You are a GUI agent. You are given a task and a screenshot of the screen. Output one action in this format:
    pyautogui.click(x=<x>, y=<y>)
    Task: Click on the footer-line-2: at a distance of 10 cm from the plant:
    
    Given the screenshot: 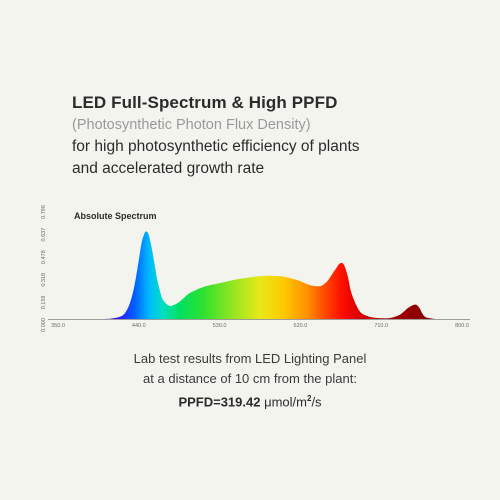 What is the action you would take?
    pyautogui.click(x=250, y=378)
    